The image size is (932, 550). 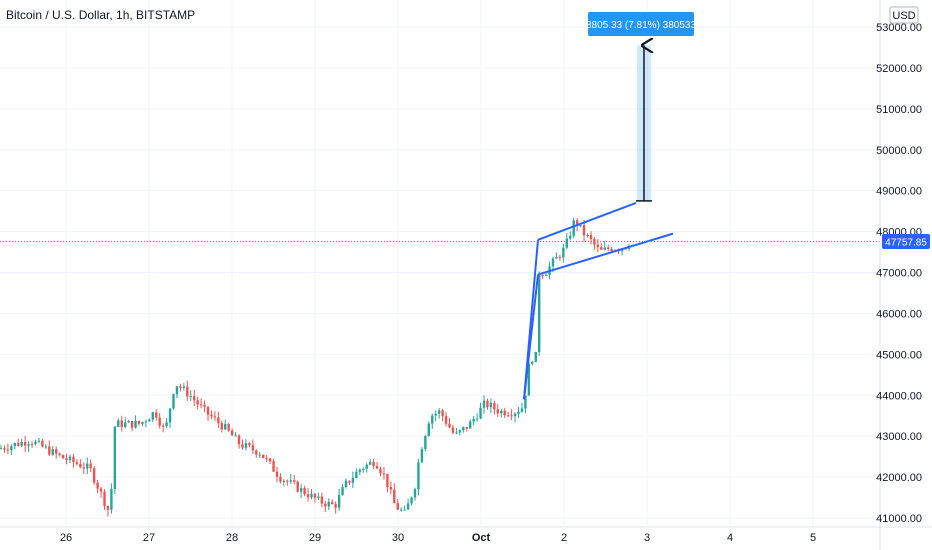 What do you see at coordinates (899, 437) in the screenshot?
I see `y-tick-label: 43000.00` at bounding box center [899, 437].